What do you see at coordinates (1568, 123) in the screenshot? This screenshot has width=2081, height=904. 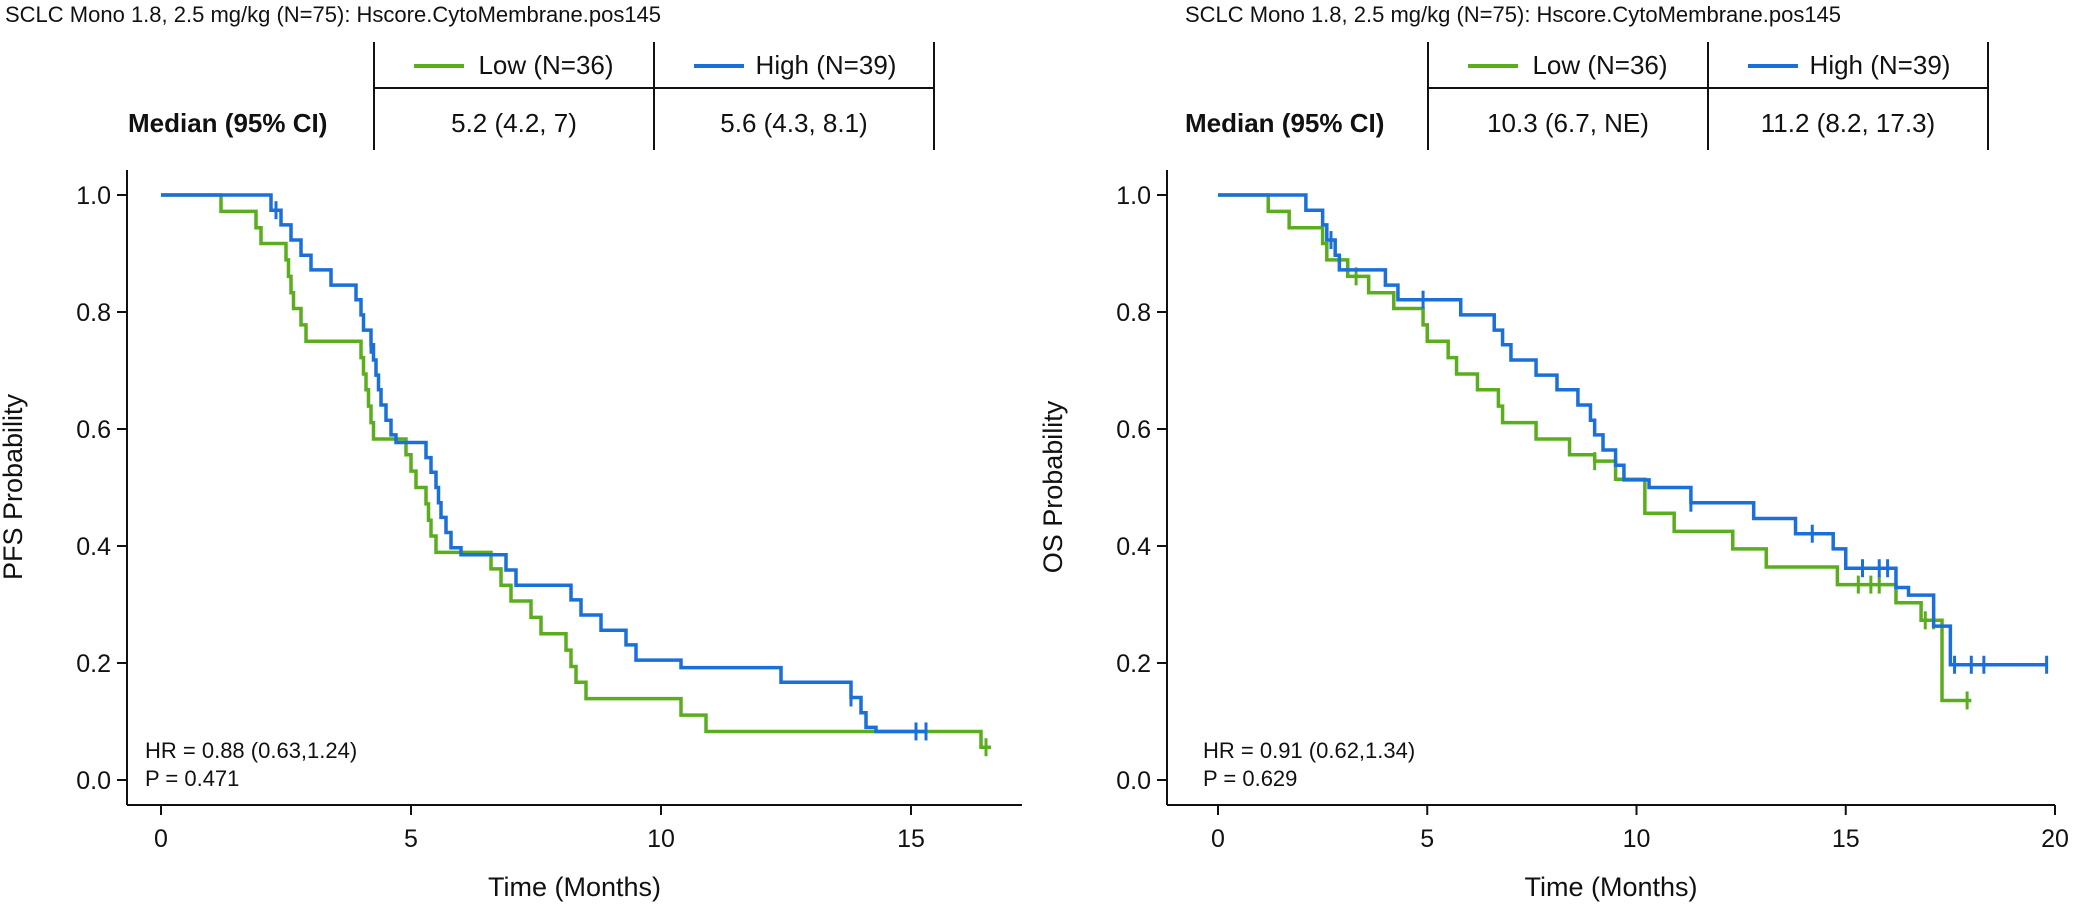 I see `median-value-low: 10.3 (6.7, NE)` at bounding box center [1568, 123].